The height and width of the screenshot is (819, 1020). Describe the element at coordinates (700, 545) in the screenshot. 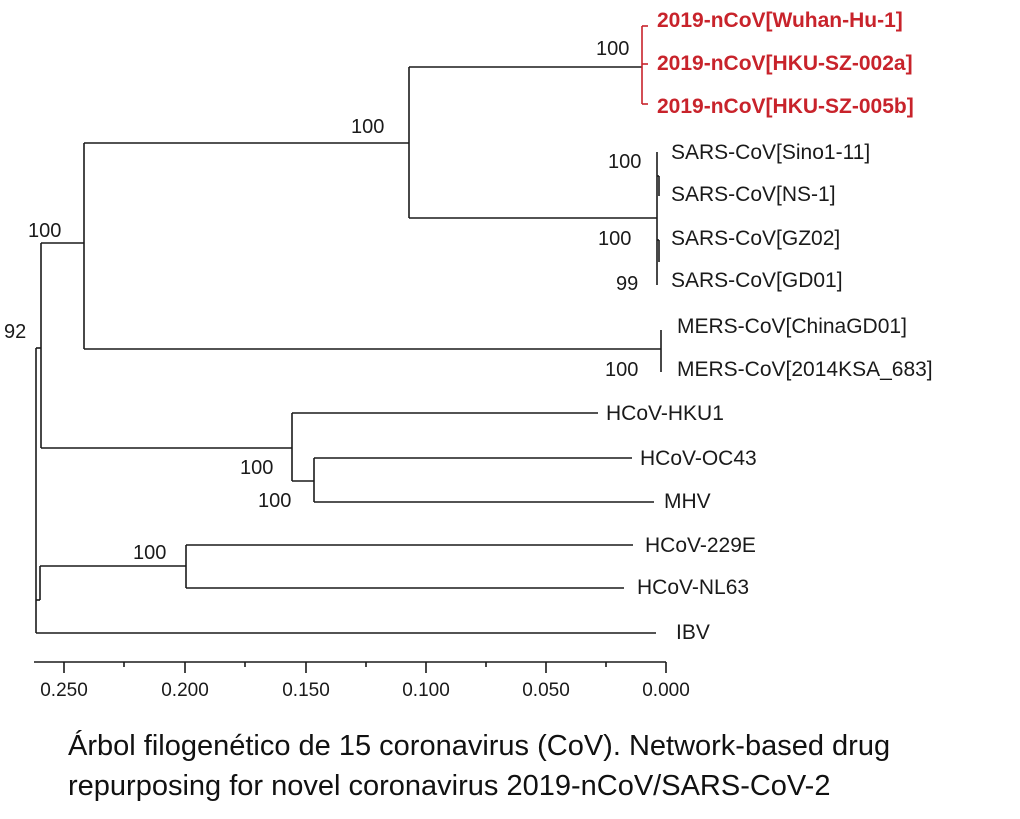

I see `leaf-label: HCoV-229E` at that location.